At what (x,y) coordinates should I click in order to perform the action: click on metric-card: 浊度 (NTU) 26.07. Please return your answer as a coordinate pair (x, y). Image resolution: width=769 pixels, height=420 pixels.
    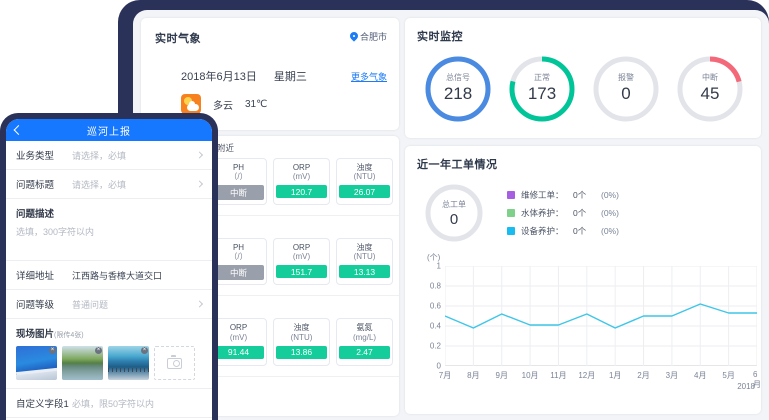
    Looking at the image, I should click on (364, 182).